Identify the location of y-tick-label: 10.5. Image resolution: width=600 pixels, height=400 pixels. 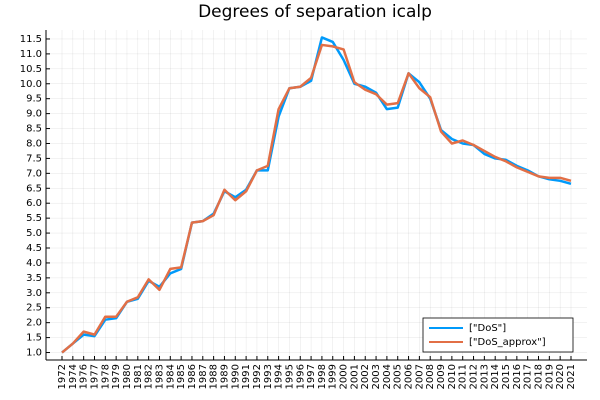
(31, 69).